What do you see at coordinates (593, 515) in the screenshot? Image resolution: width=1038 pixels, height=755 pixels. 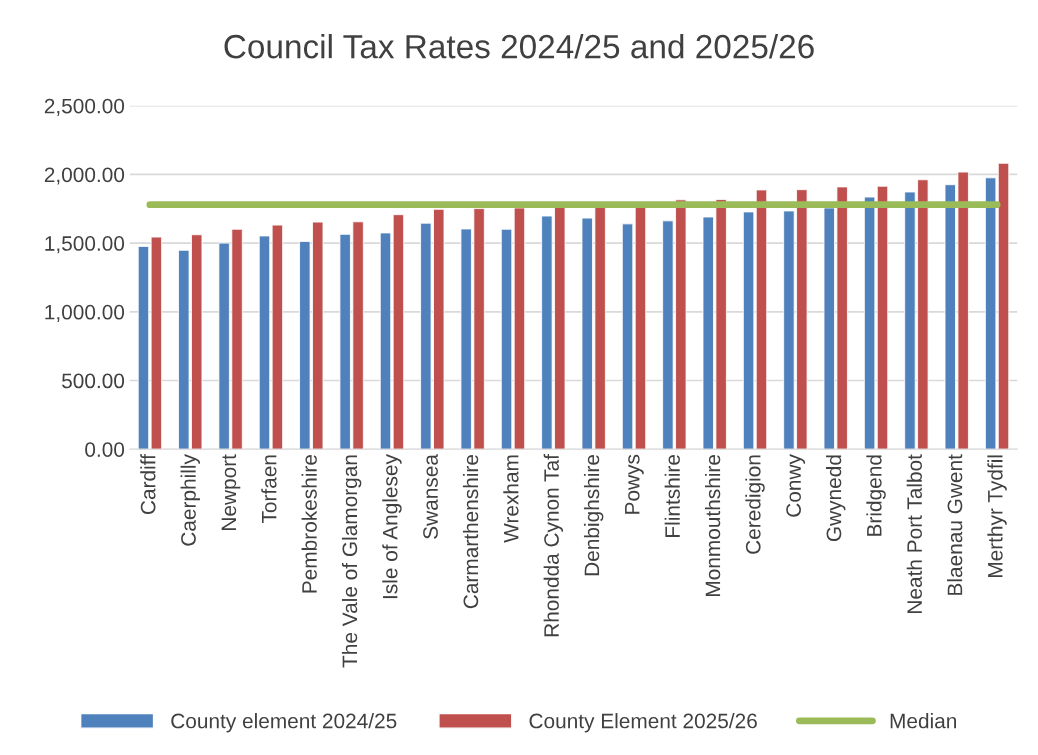 I see `x-tick-label: Denbighshire` at bounding box center [593, 515].